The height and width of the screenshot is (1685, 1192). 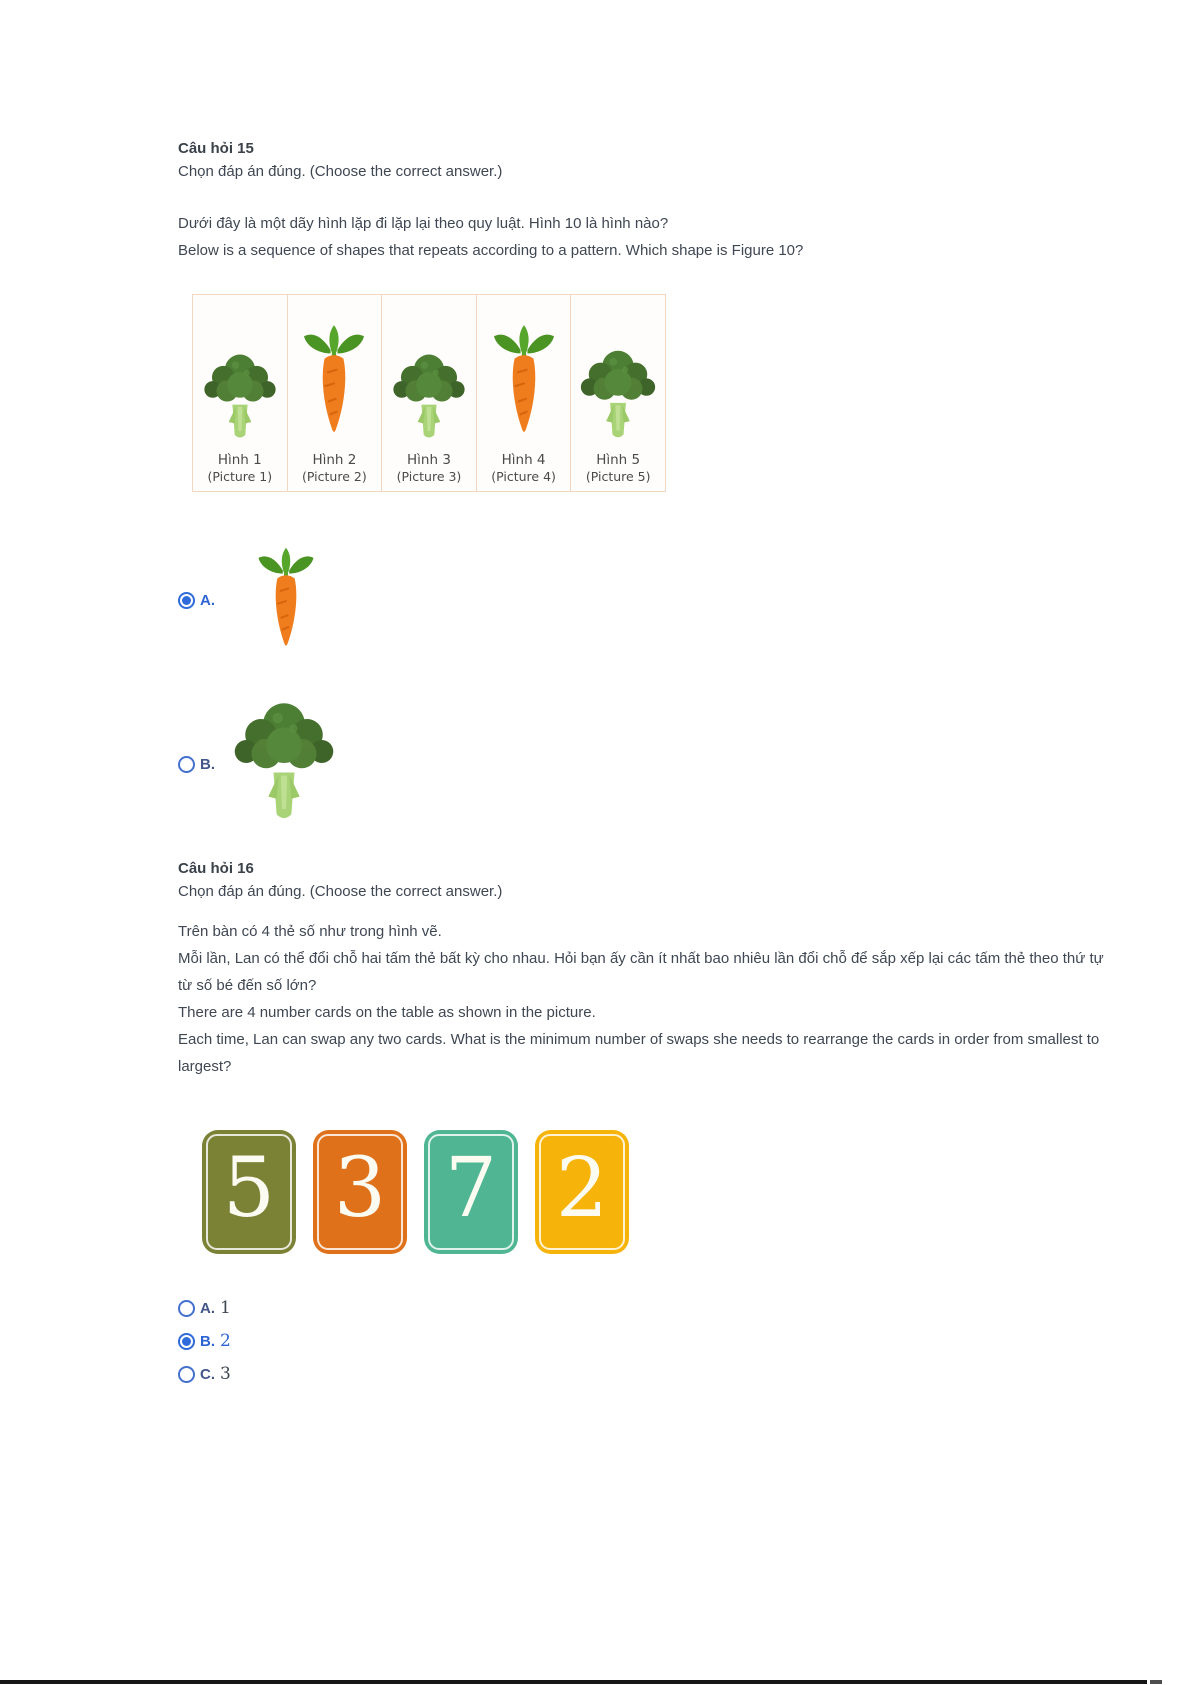 I want to click on bottom-window-edge, so click(x=573, y=1682).